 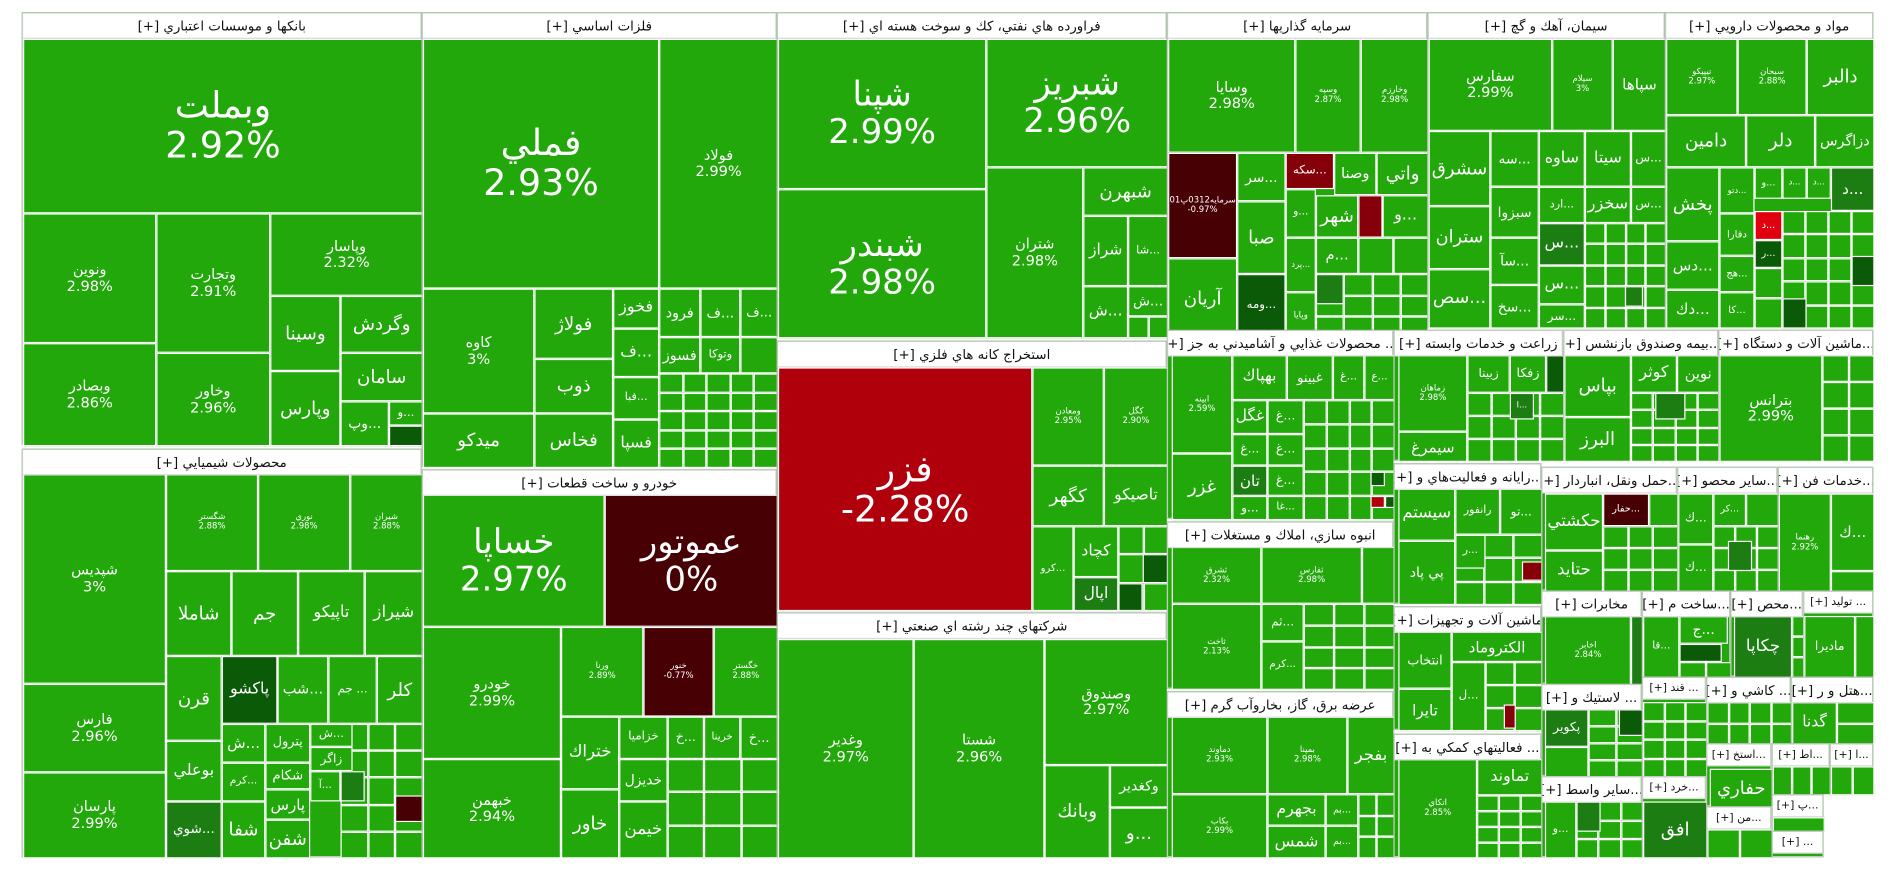 What do you see at coordinates (331, 613) in the screenshot?
I see `stock-tile: تاپيكو` at bounding box center [331, 613].